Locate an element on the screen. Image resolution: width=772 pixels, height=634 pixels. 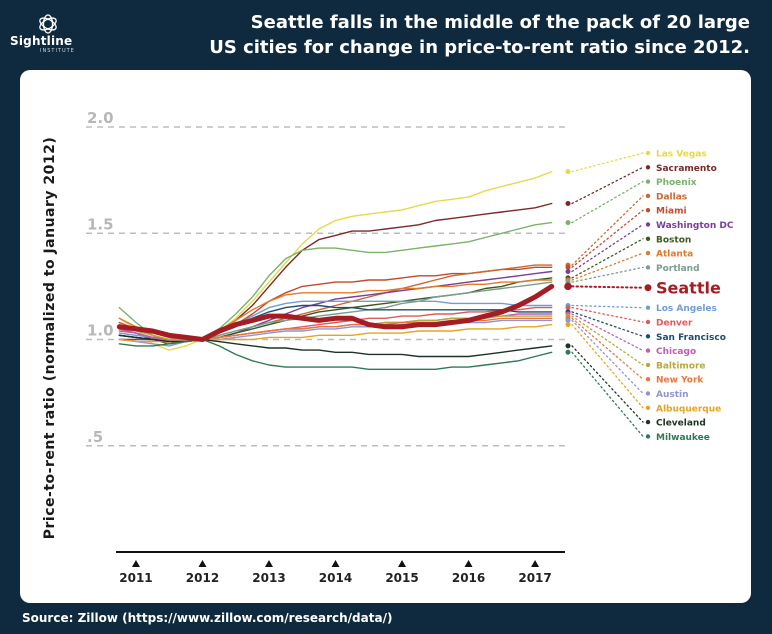
legend-label: San Francisco is located at coordinates (691, 338).